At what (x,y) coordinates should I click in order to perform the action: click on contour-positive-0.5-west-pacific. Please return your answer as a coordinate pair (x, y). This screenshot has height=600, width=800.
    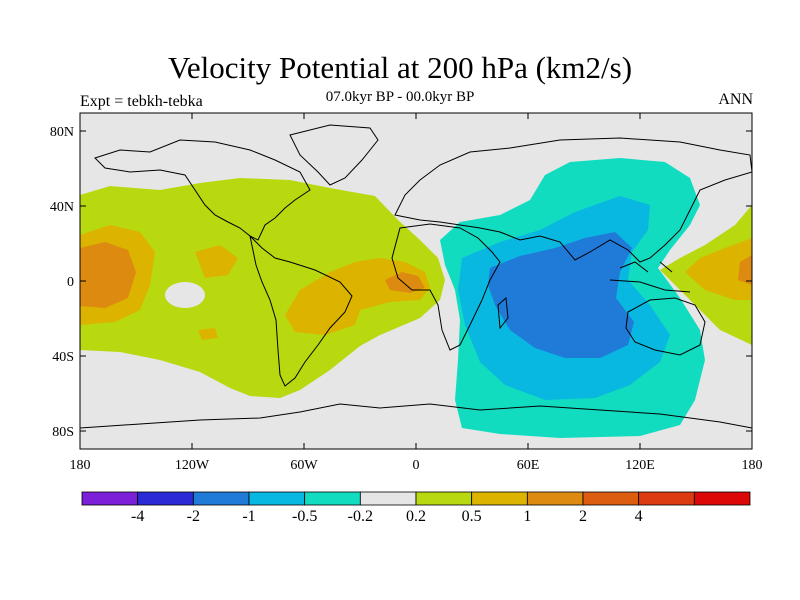
    Looking at the image, I should click on (718, 269).